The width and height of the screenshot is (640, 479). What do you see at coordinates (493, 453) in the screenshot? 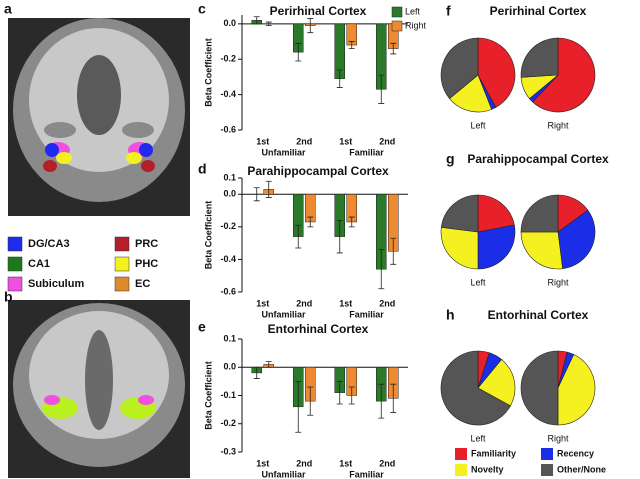
I see `legend-label: Familiarity` at bounding box center [493, 453].